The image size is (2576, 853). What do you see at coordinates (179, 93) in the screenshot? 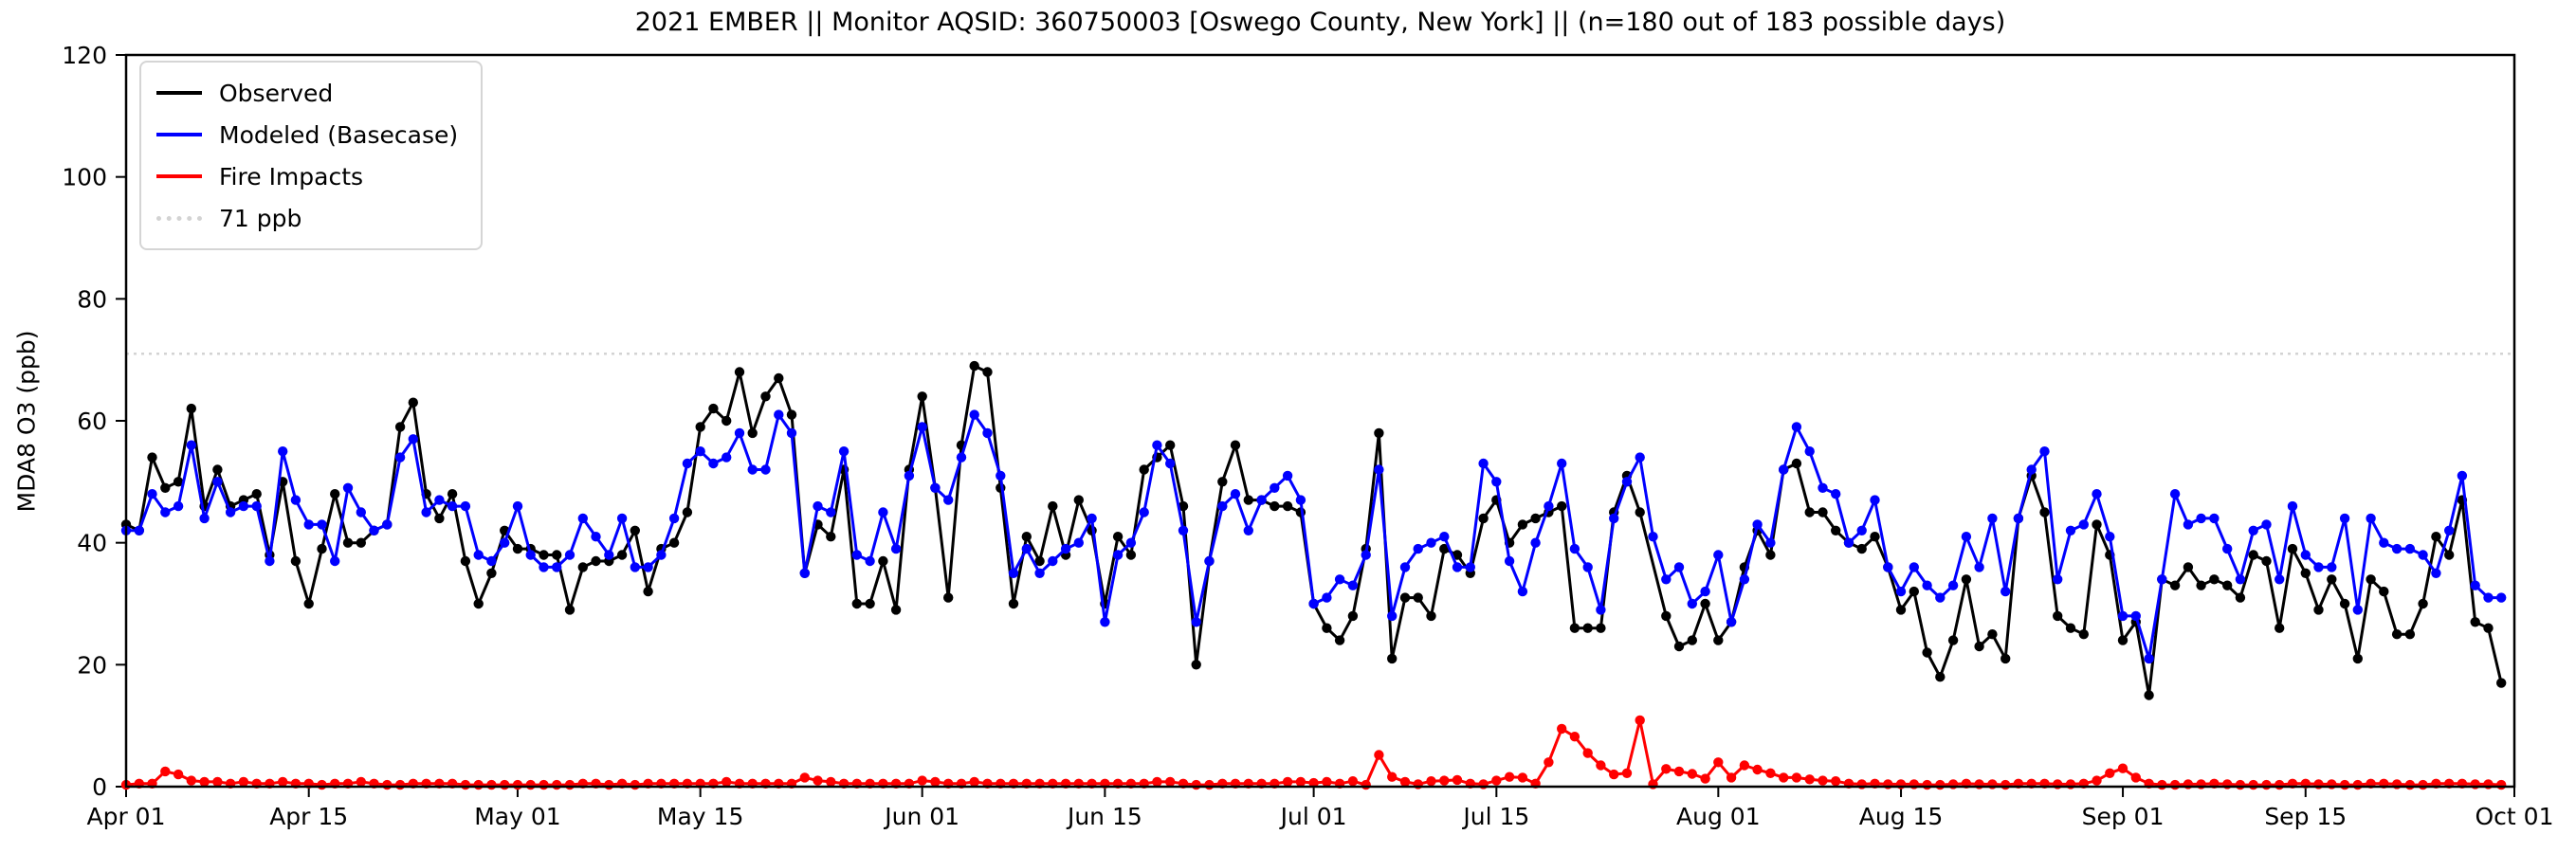
I see `observed-line-swatch` at bounding box center [179, 93].